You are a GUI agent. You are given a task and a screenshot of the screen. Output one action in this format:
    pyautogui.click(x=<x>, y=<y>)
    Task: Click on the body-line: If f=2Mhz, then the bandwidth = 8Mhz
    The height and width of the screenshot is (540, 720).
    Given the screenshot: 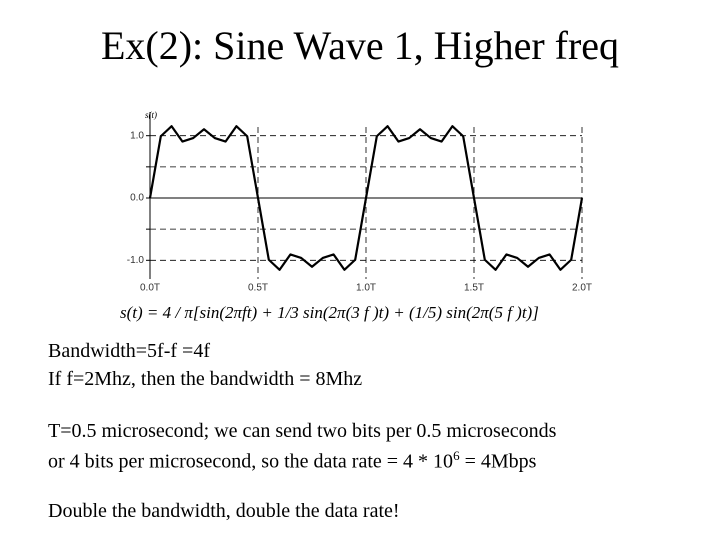 What is the action you would take?
    pyautogui.click(x=205, y=379)
    